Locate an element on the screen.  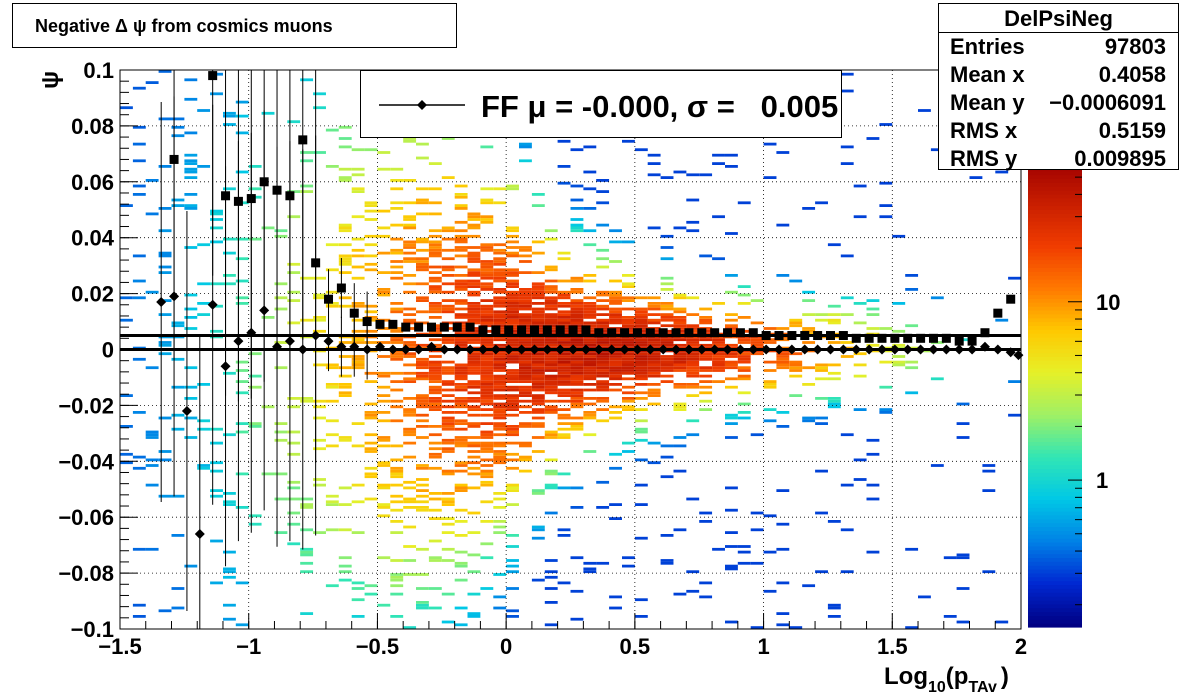
legend-text: FF μ = -0.000, σ = 0.005 is located at coordinates (660, 106).